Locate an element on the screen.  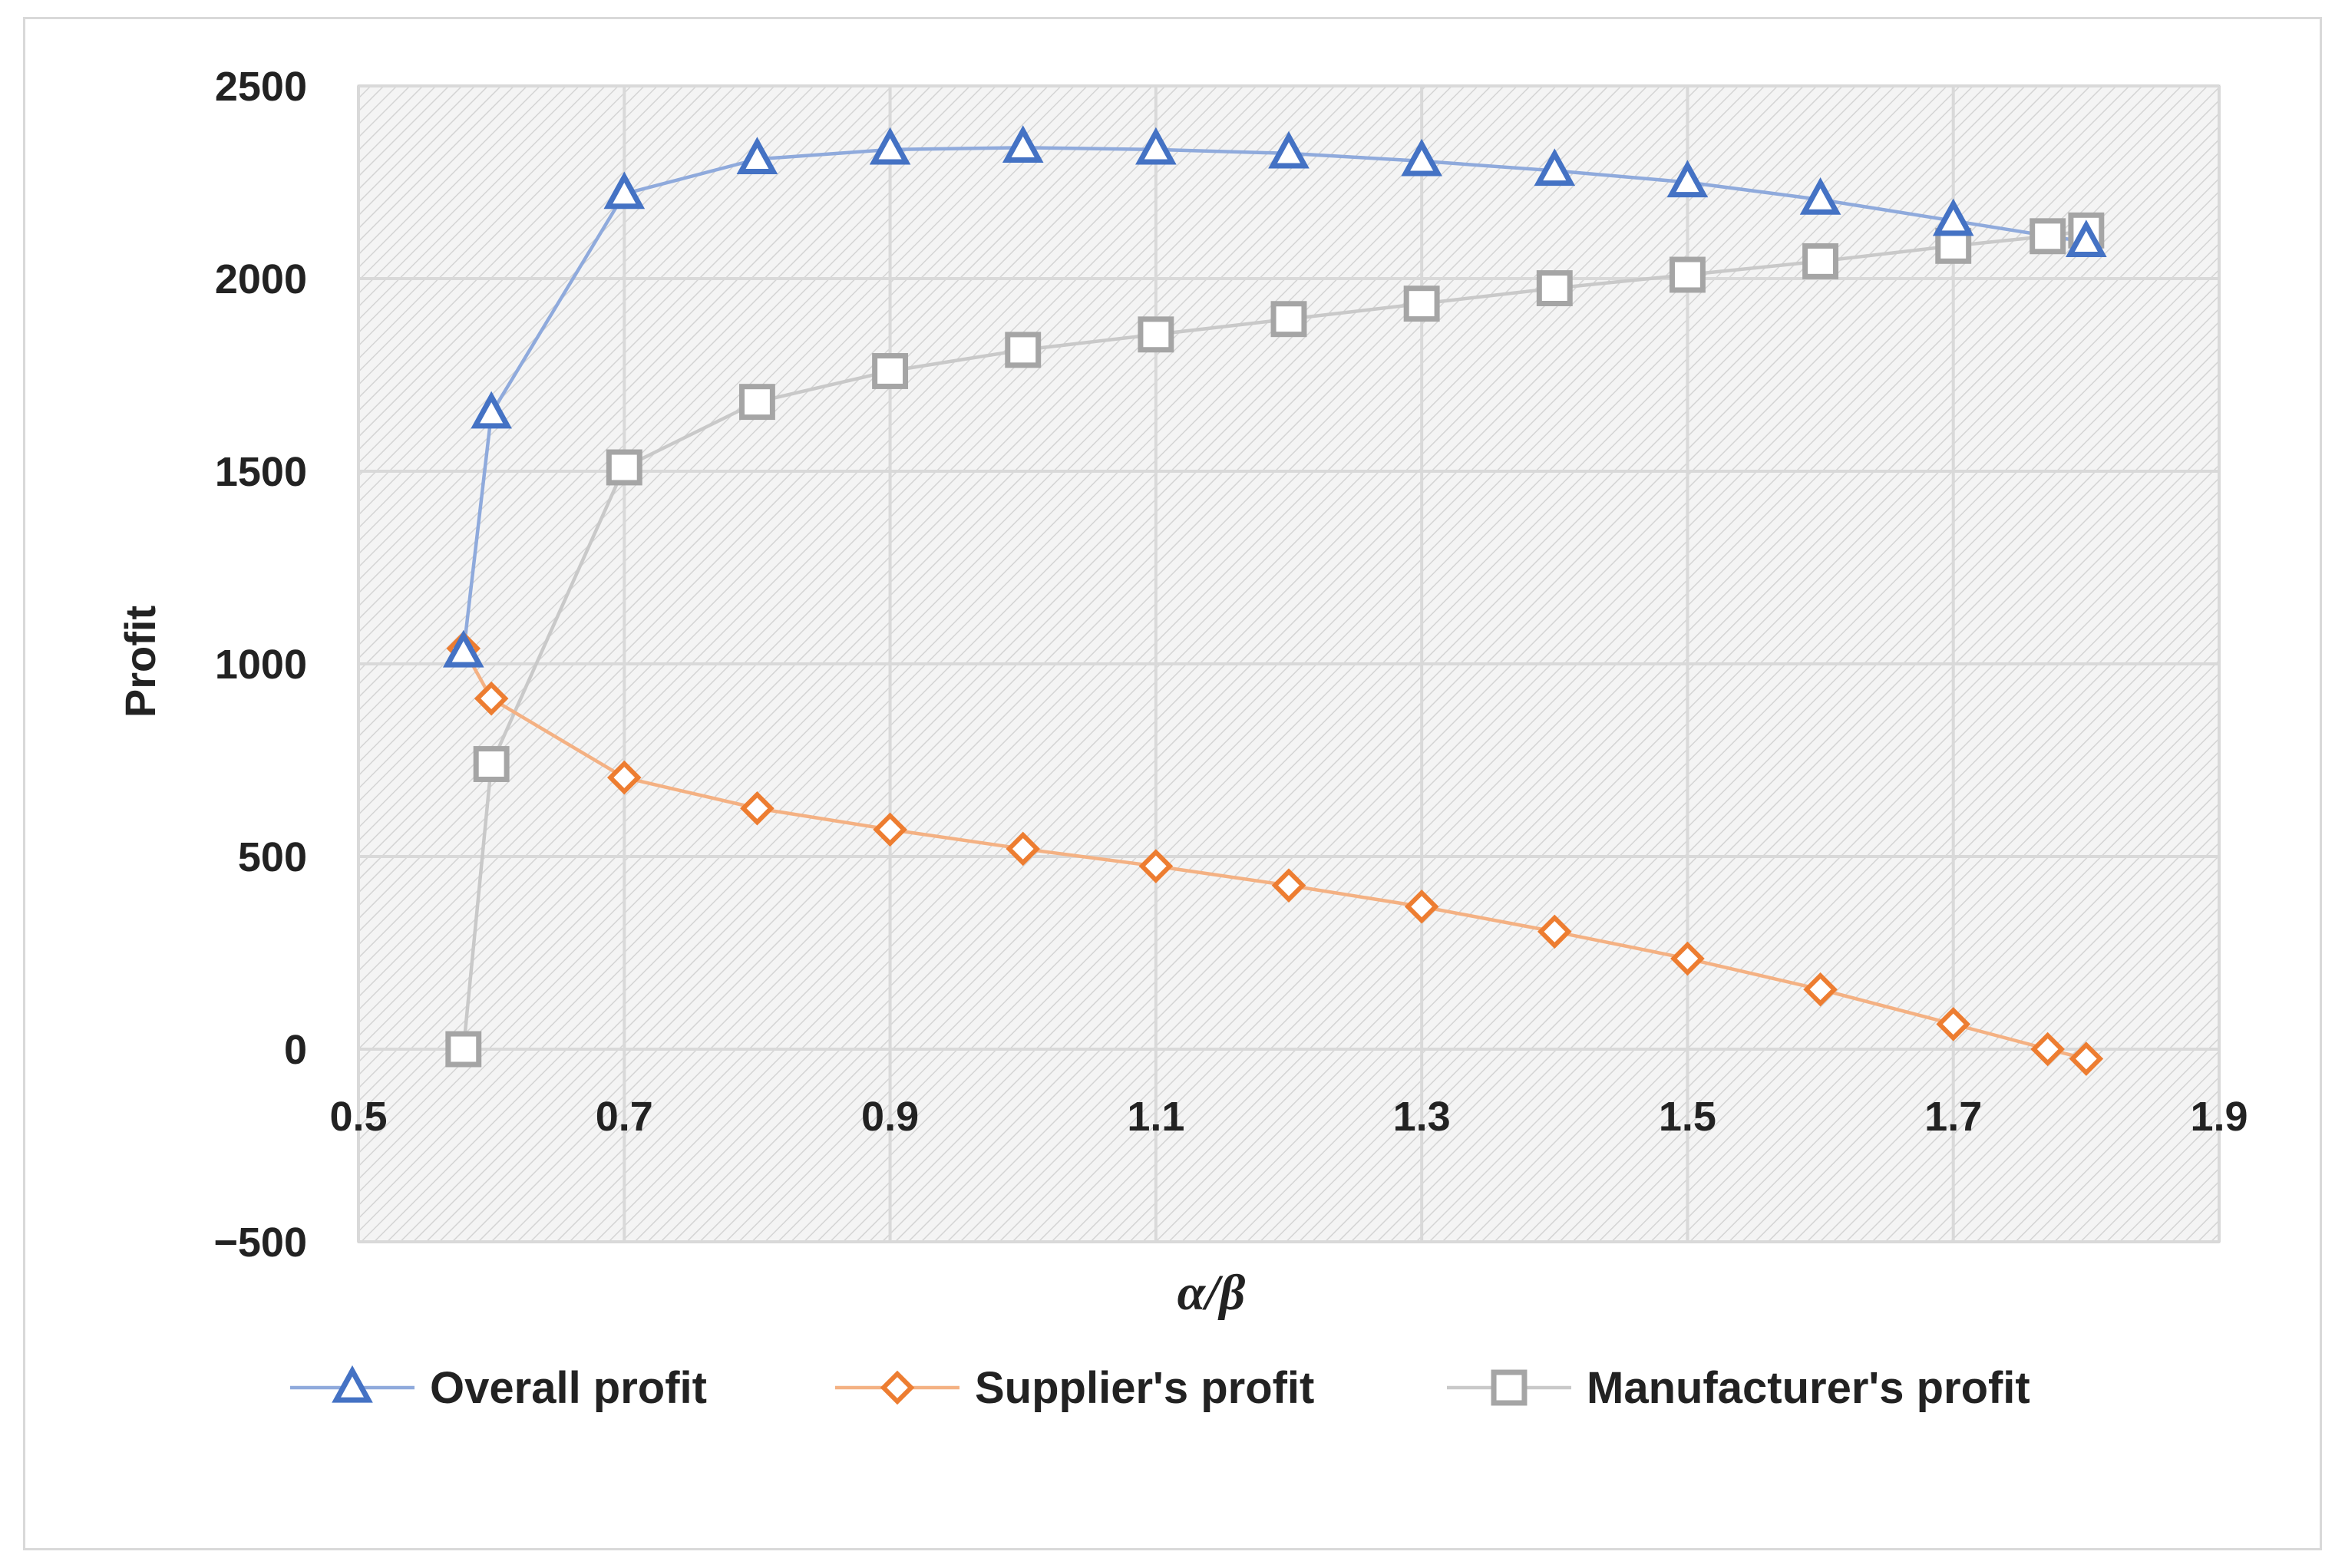
x-tick-label: 1.3 is located at coordinates (1422, 1117).